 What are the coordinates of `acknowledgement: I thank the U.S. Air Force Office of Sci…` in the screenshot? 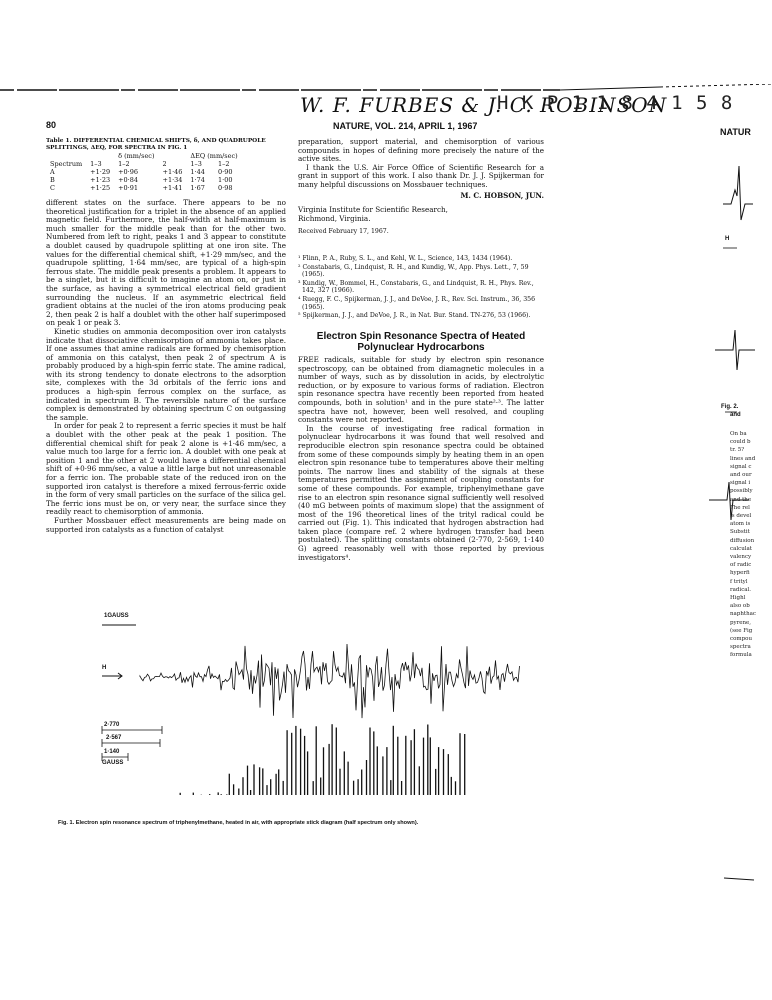 It's located at (421, 175).